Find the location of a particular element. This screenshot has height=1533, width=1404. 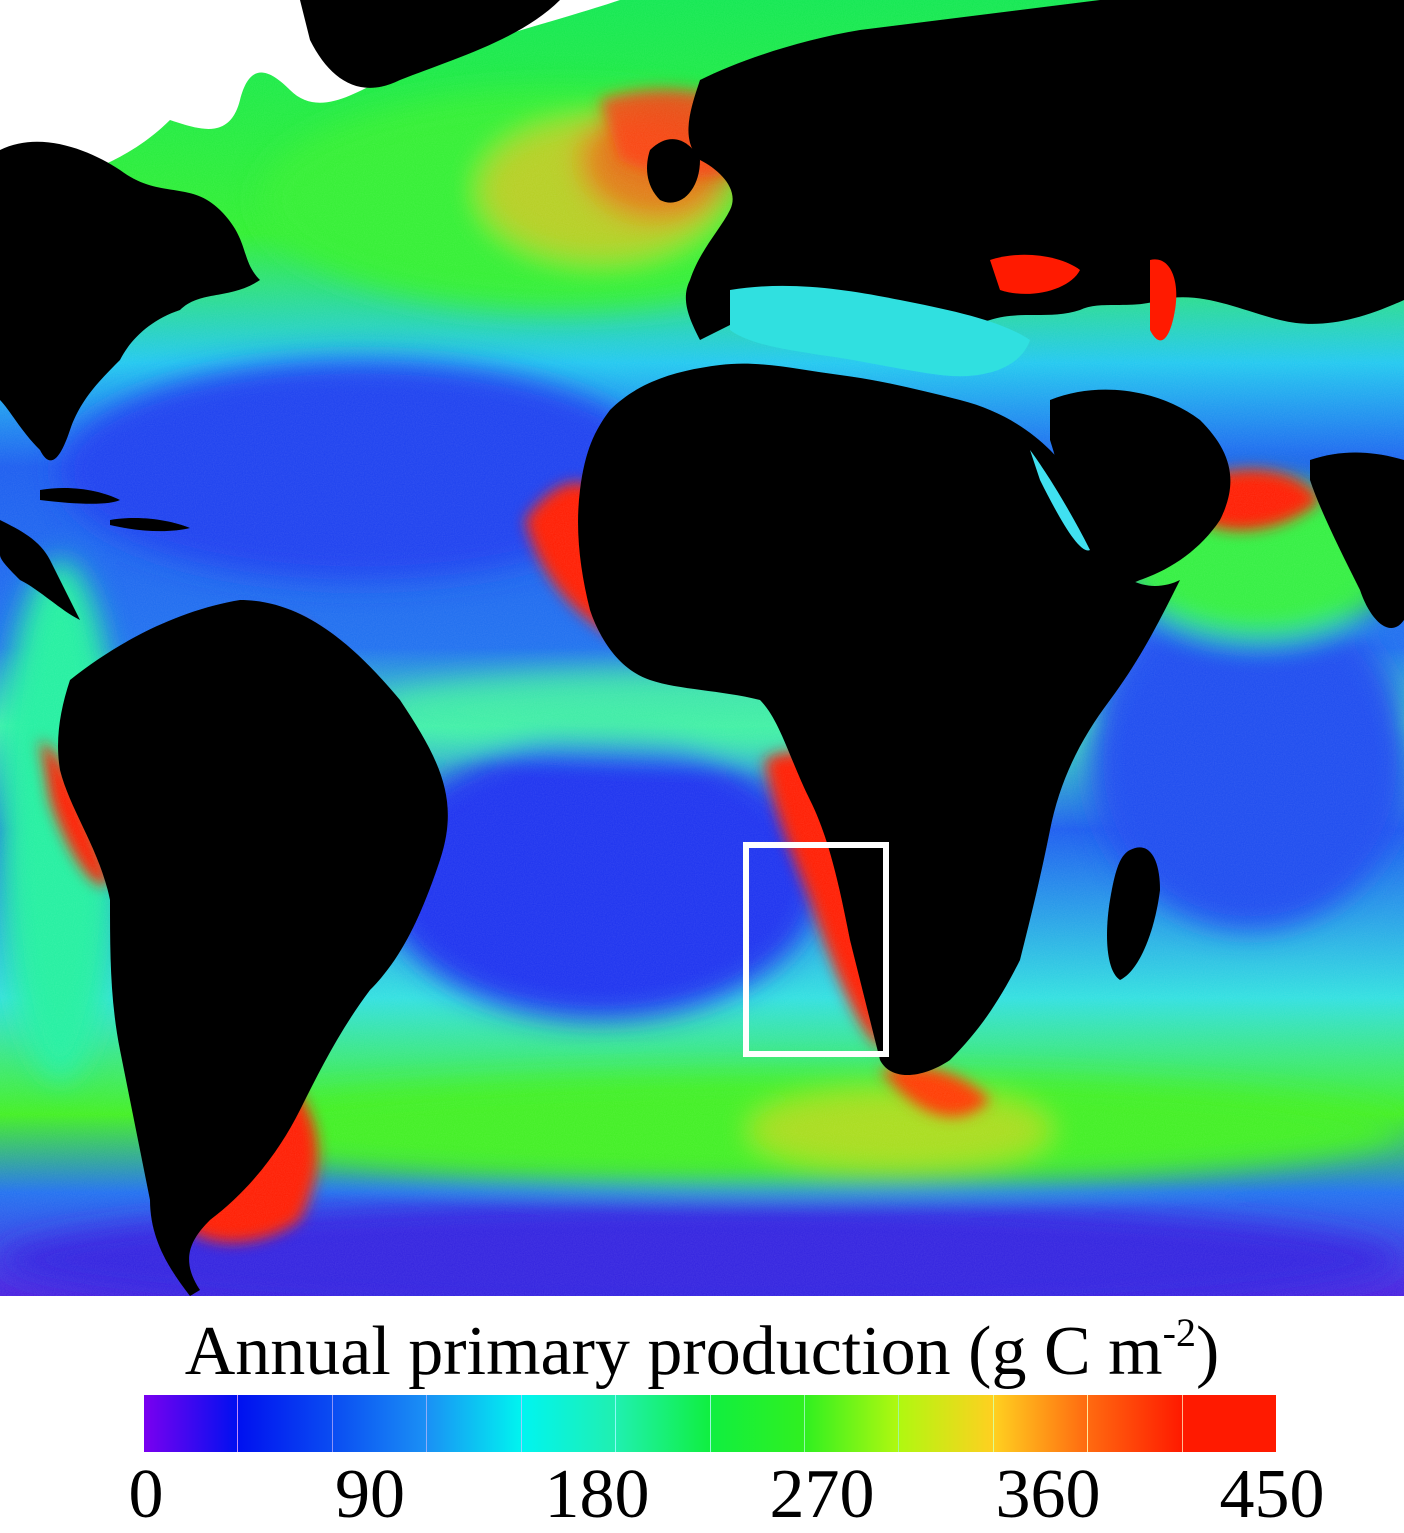

legend-title-close-paren: ) is located at coordinates (1207, 1351).